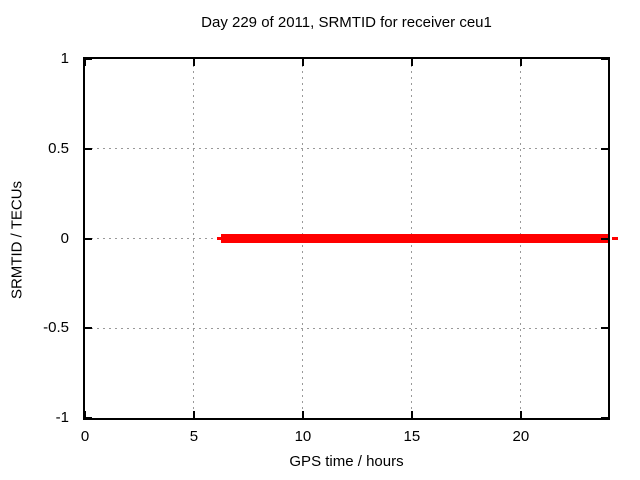 The height and width of the screenshot is (480, 640). Describe the element at coordinates (58, 148) in the screenshot. I see `y-tick-label: 0.5` at that location.